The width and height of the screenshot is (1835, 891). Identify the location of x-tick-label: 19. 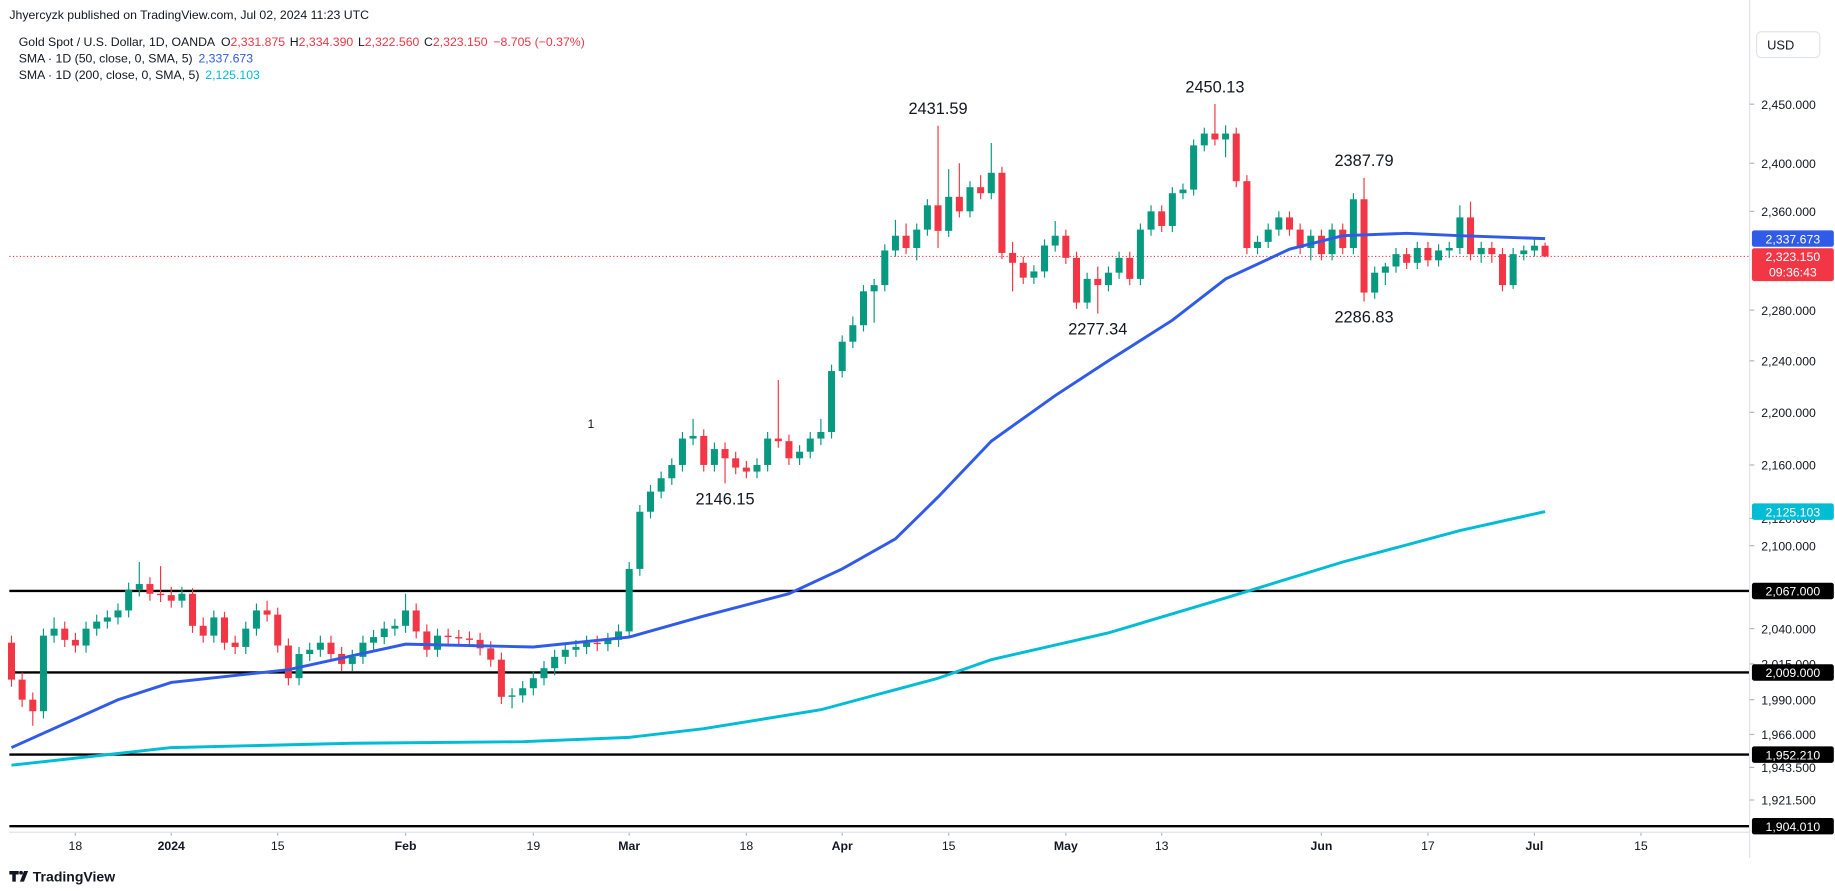
(534, 846).